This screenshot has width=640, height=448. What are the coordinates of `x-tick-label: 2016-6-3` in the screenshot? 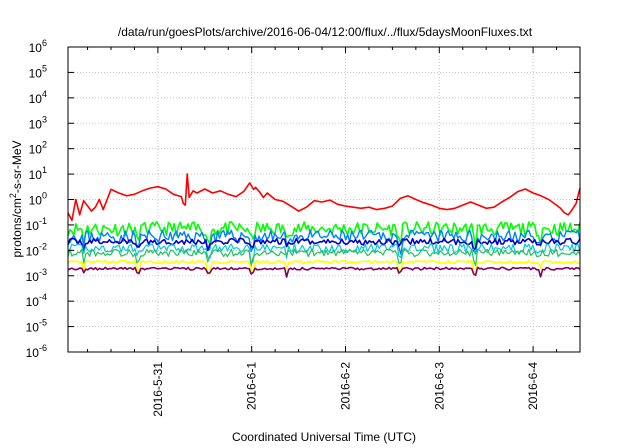 It's located at (439, 386).